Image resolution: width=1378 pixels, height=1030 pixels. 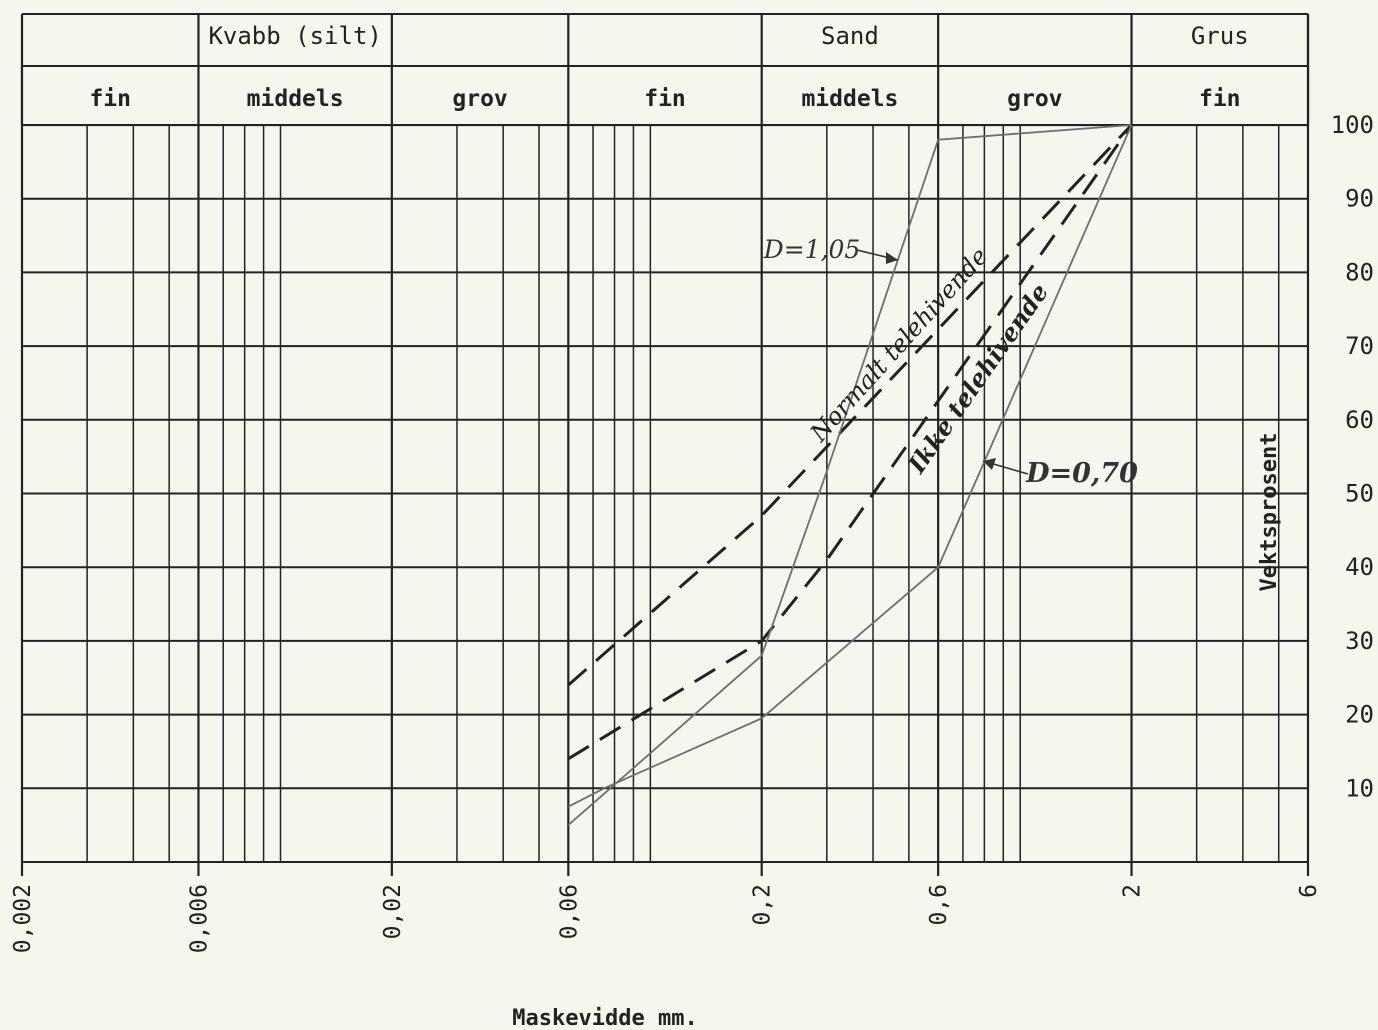 What do you see at coordinates (1359, 715) in the screenshot?
I see `y-tick-label: 20` at bounding box center [1359, 715].